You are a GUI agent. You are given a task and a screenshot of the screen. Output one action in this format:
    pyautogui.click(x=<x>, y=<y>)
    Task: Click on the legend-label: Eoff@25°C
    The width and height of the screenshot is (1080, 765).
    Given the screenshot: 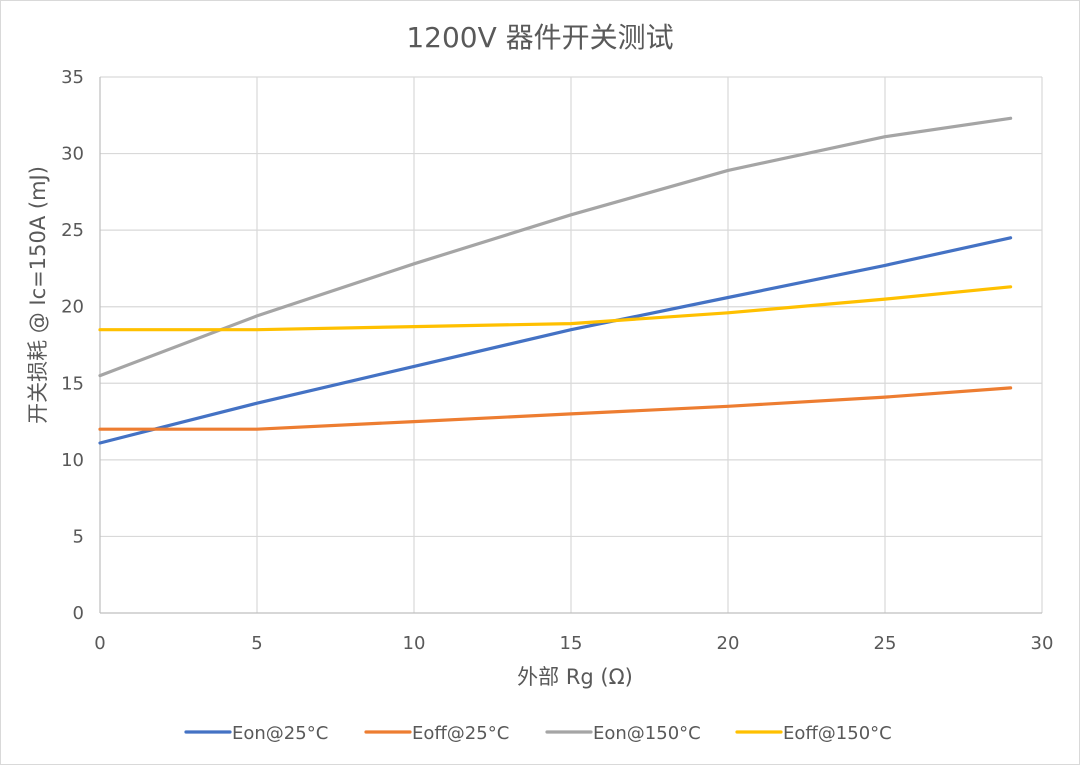 What is the action you would take?
    pyautogui.click(x=460, y=733)
    